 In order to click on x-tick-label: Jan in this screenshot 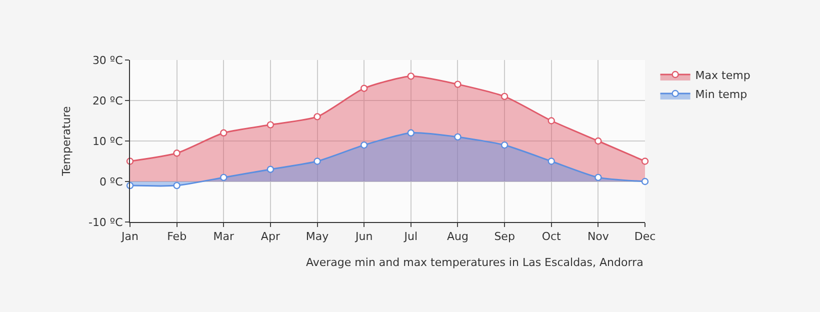, I will do `click(129, 237)`.